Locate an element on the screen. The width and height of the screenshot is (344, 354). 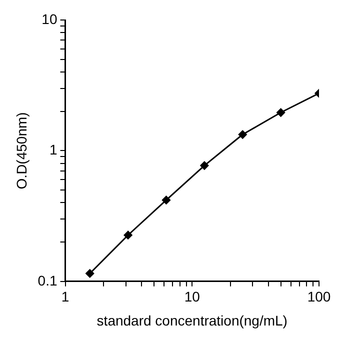
x-axis-title: standard concentration(ng/mL) is located at coordinates (192, 320).